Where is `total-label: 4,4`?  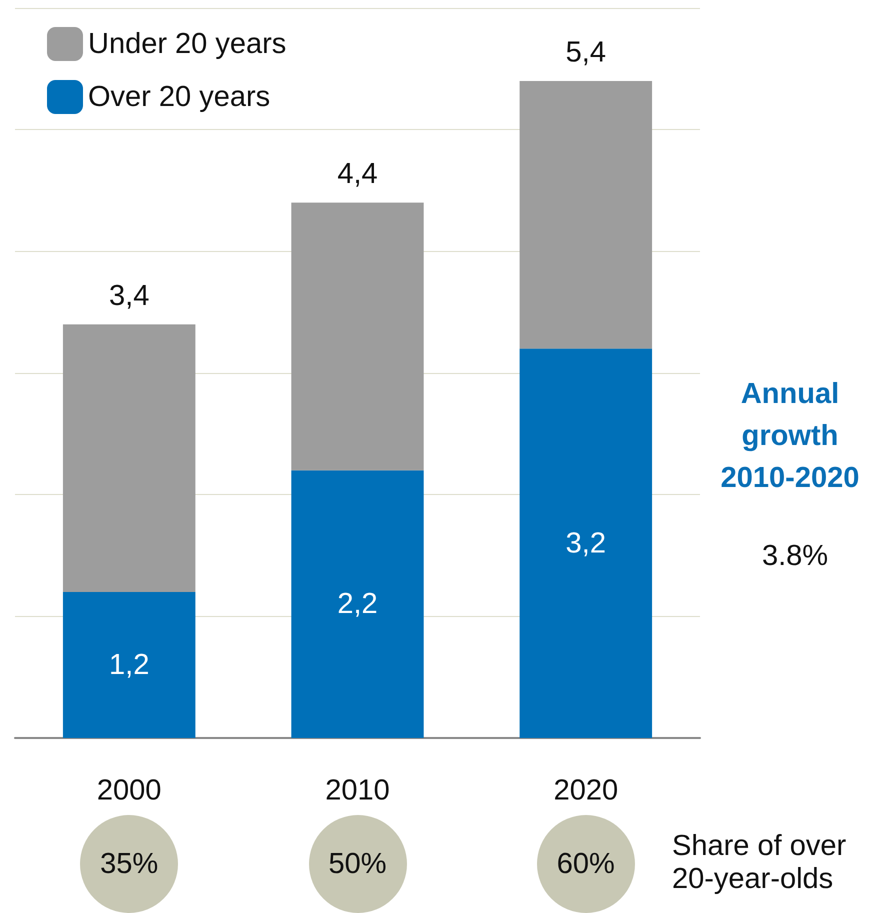 total-label: 4,4 is located at coordinates (357, 174).